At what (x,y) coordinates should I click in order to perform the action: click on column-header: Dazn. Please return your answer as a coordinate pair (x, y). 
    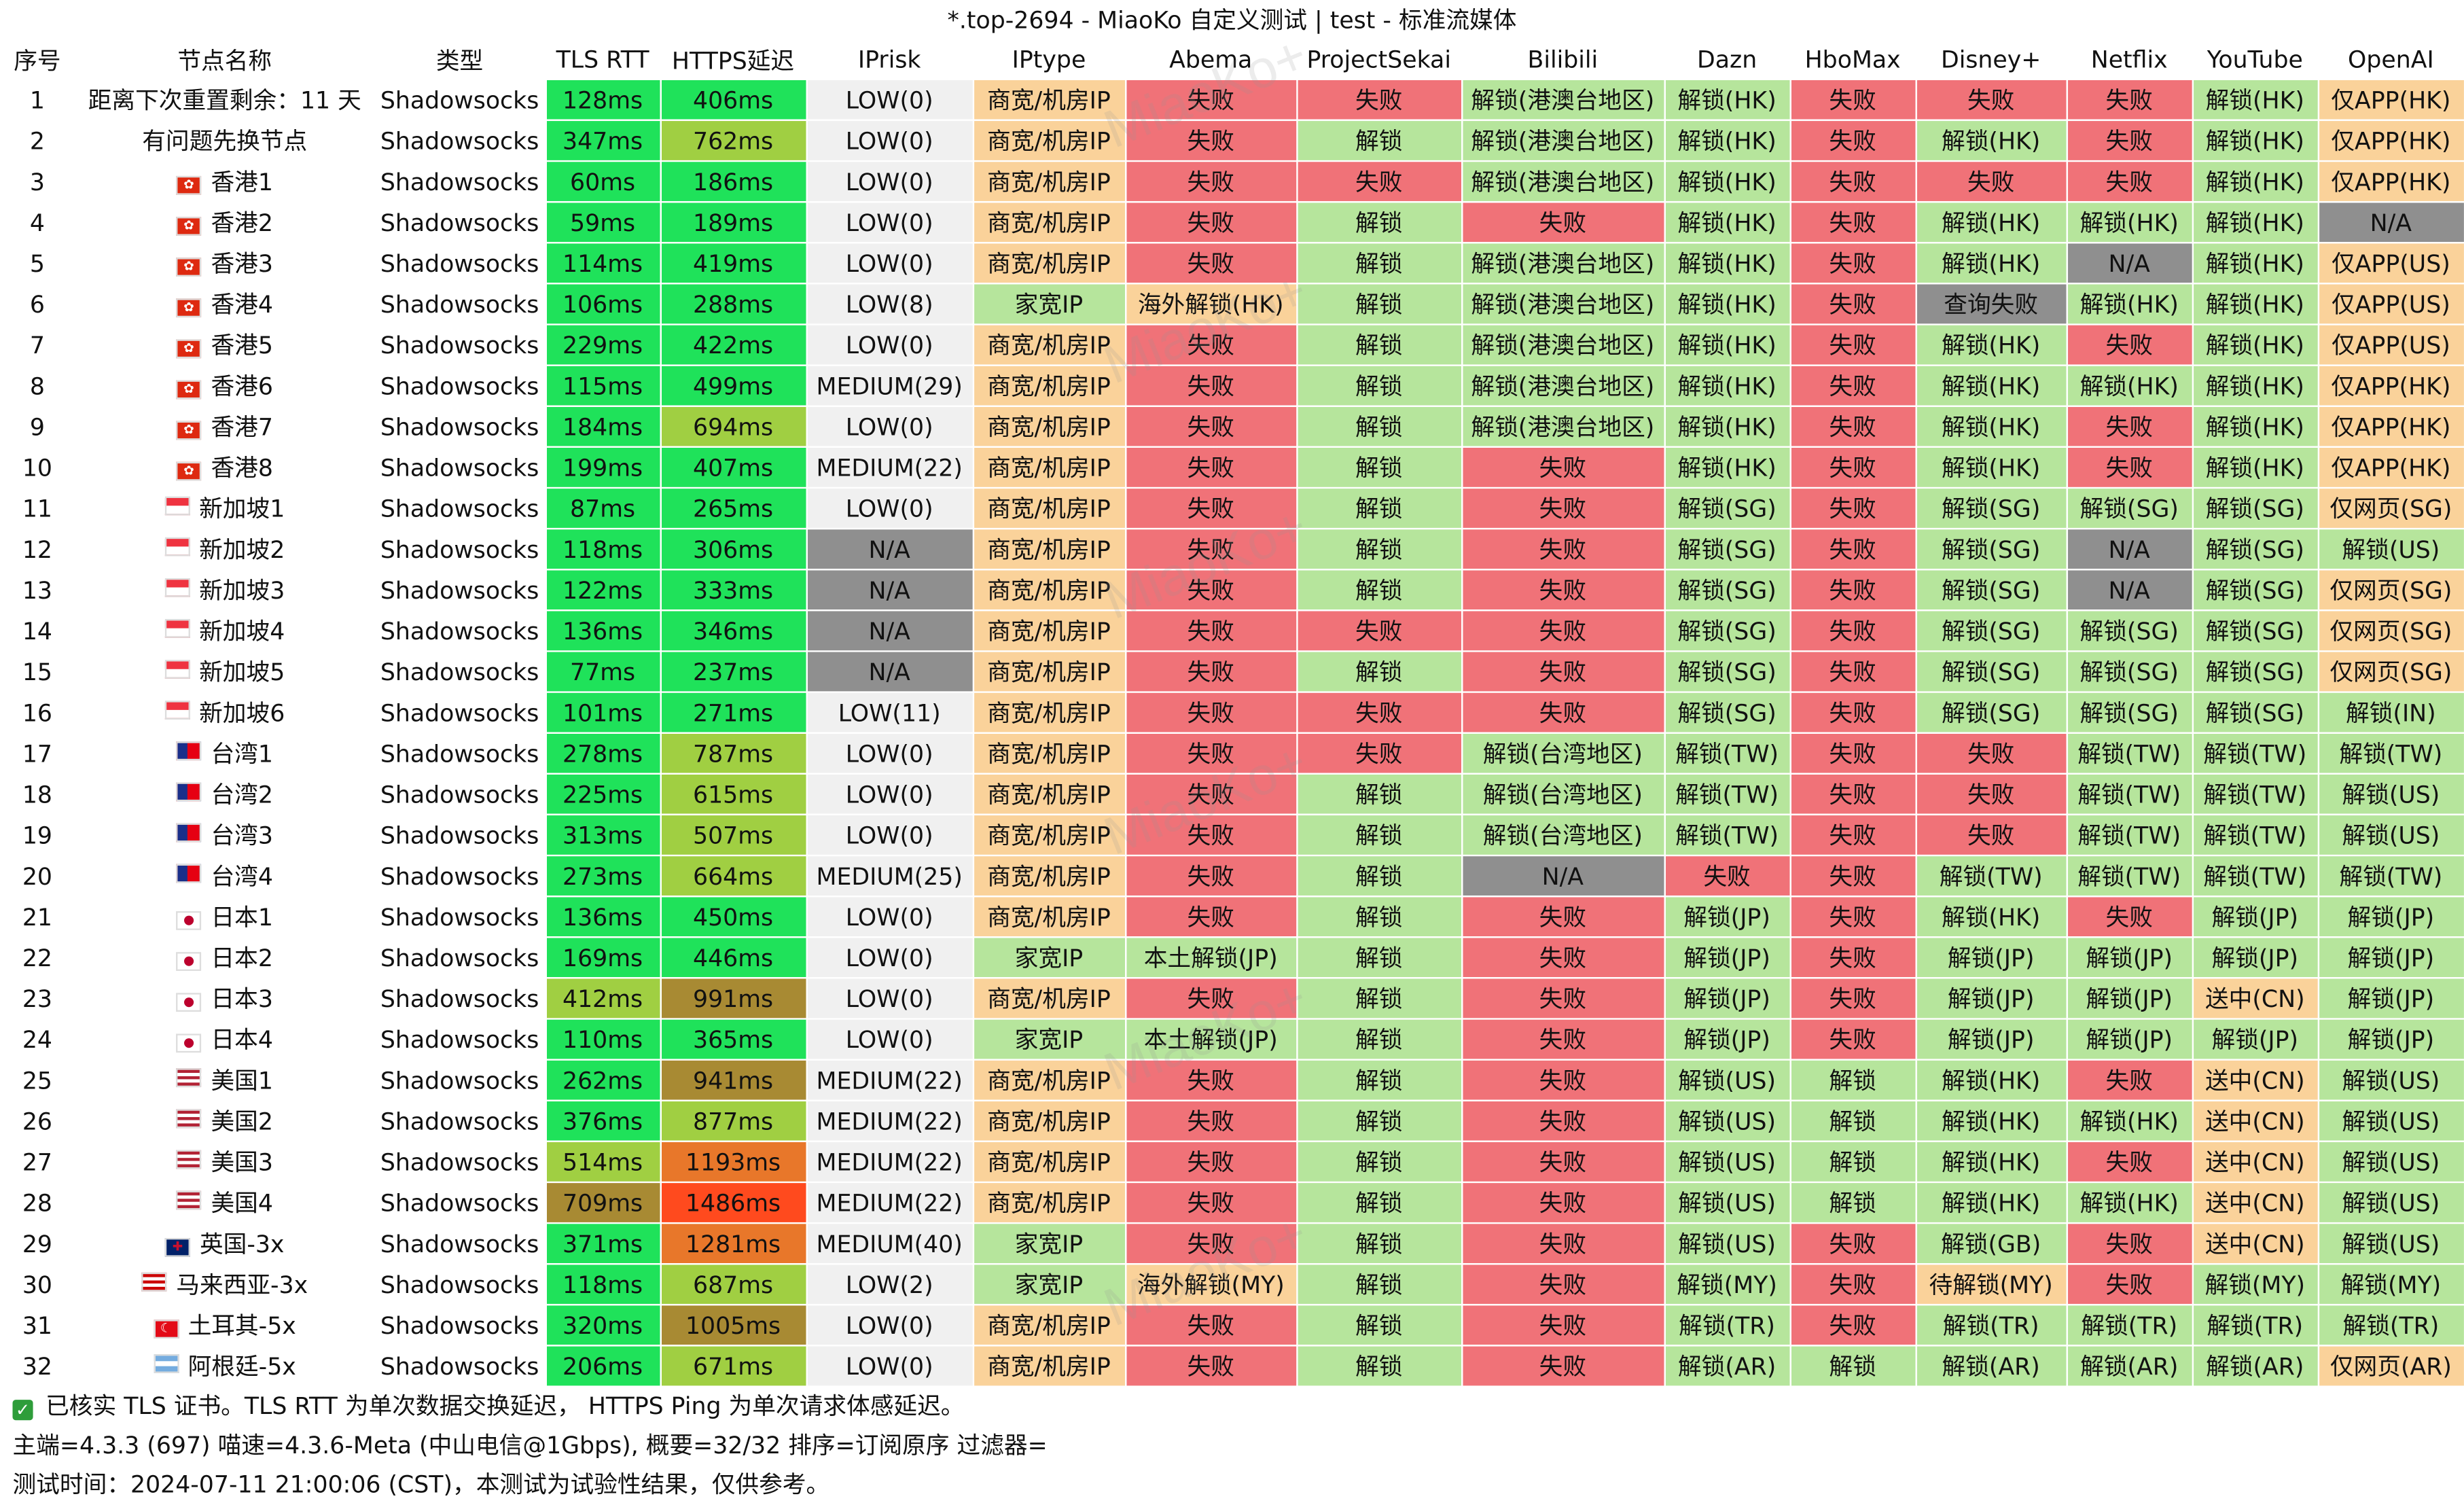
    Looking at the image, I should click on (1727, 60).